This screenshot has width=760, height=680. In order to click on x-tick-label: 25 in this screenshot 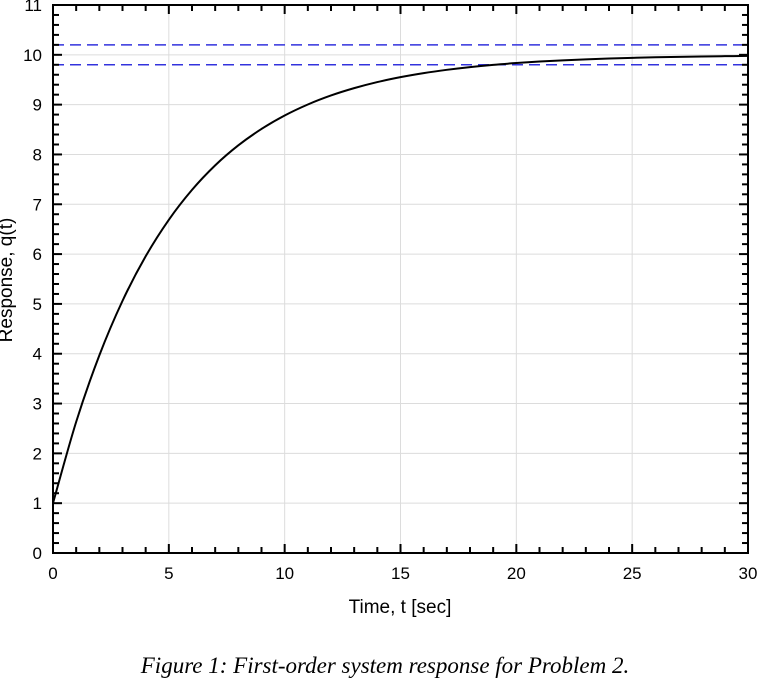, I will do `click(632, 573)`.